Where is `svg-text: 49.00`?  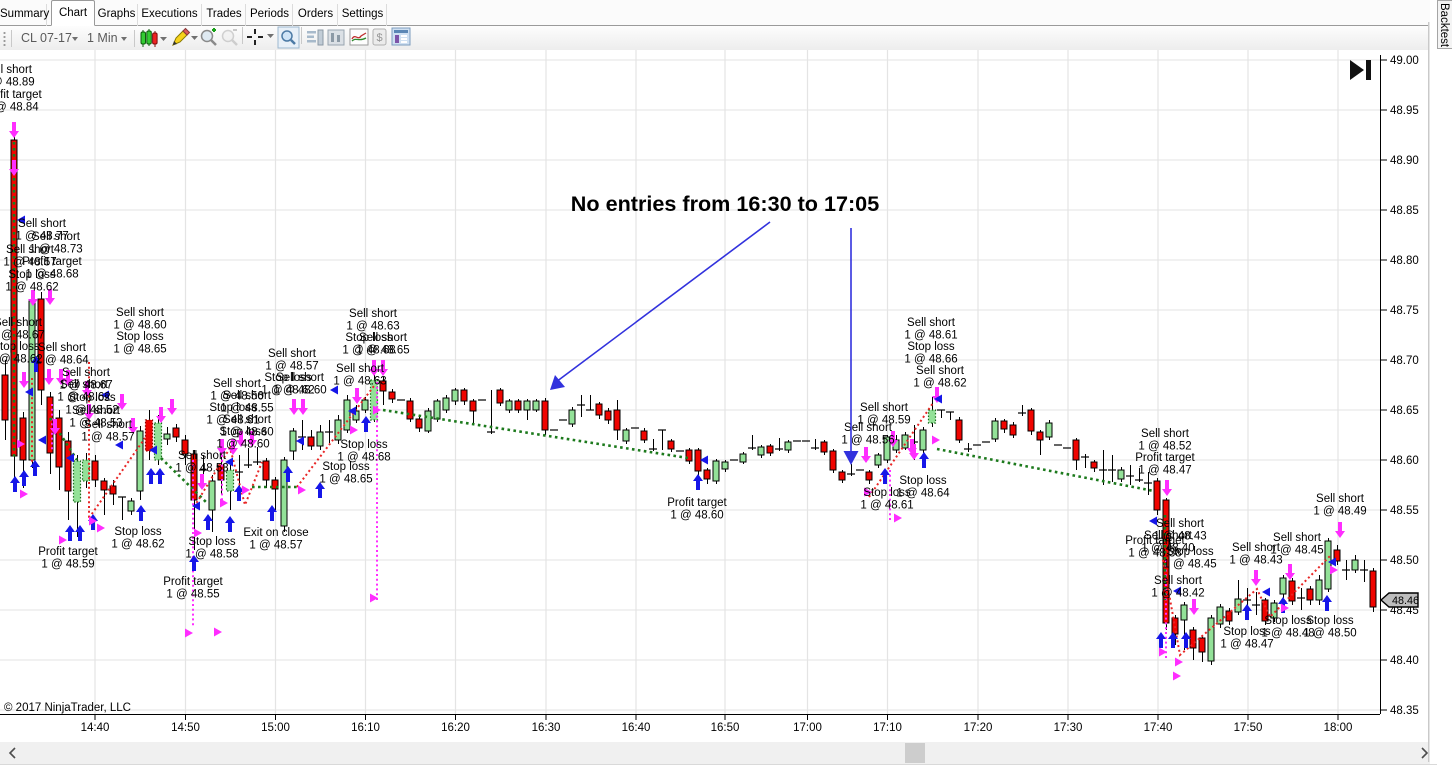
svg-text: 49.00 is located at coordinates (1404, 61).